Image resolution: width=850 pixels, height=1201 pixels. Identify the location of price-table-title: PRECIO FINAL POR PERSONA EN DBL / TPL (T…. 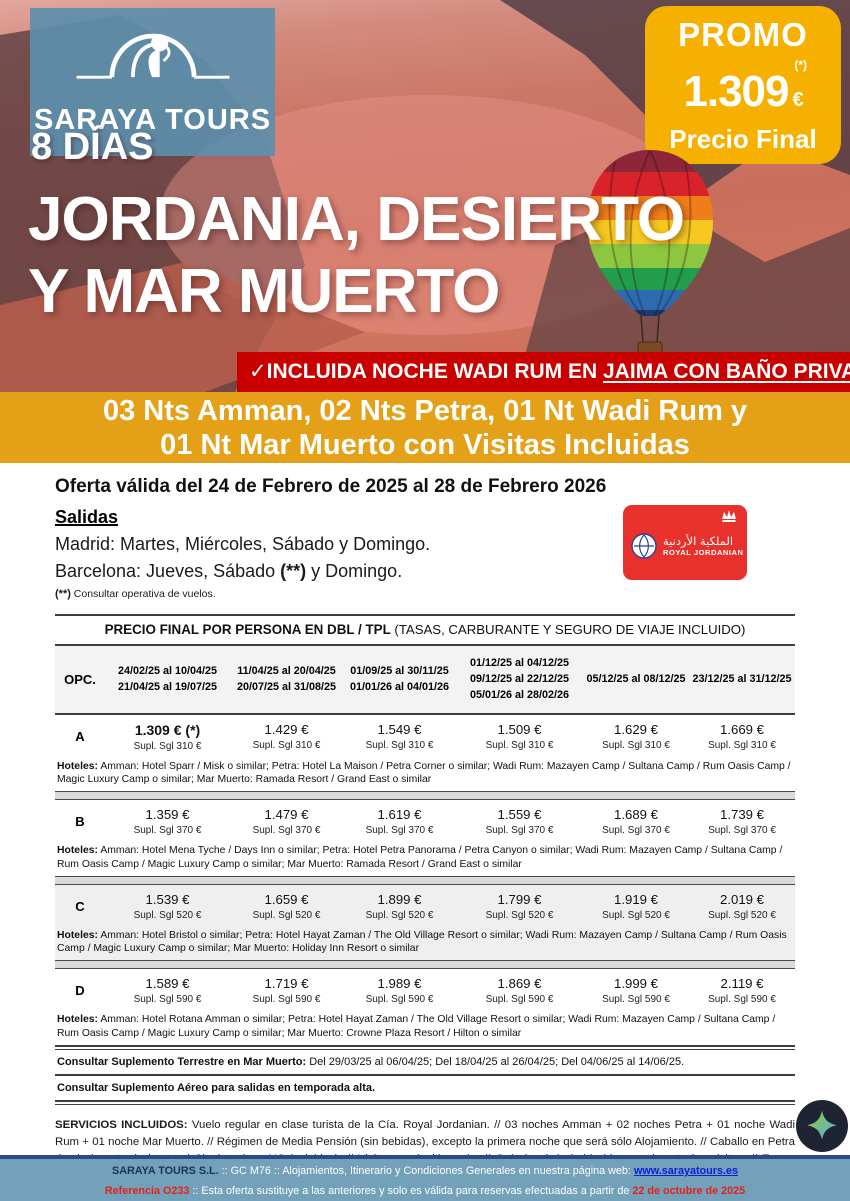
(425, 629).